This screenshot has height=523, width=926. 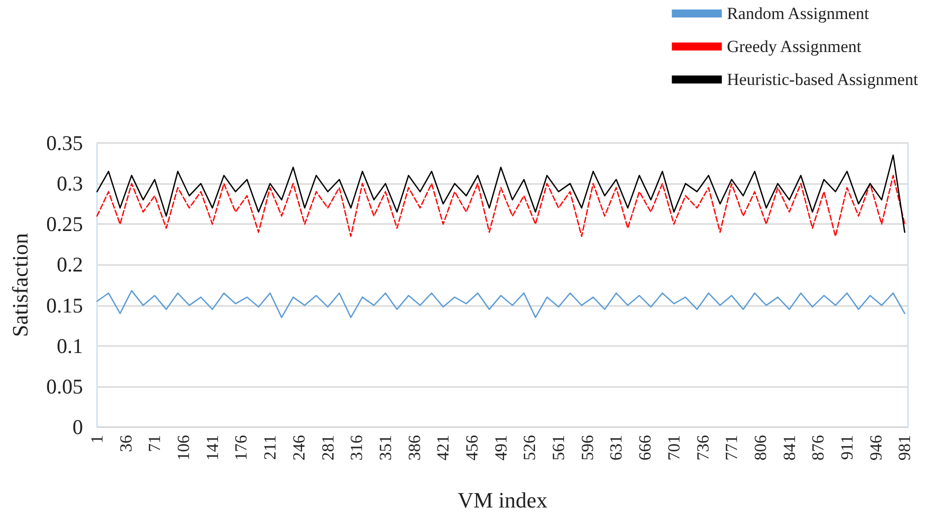 What do you see at coordinates (702, 447) in the screenshot?
I see `x-tick-label: 736` at bounding box center [702, 447].